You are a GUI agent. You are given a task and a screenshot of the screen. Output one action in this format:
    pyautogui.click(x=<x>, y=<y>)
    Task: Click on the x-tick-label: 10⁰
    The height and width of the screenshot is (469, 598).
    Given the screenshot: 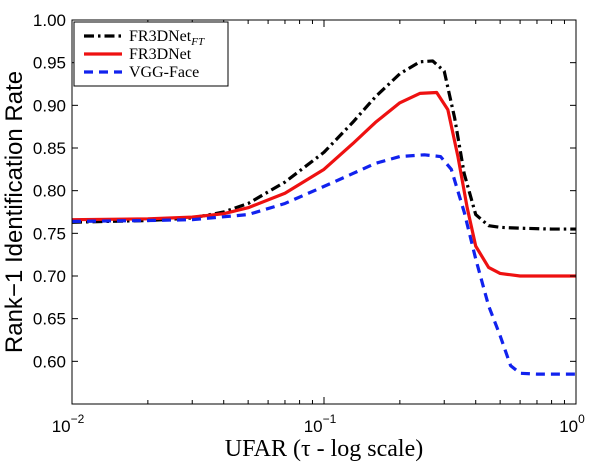 What is the action you would take?
    pyautogui.click(x=572, y=424)
    